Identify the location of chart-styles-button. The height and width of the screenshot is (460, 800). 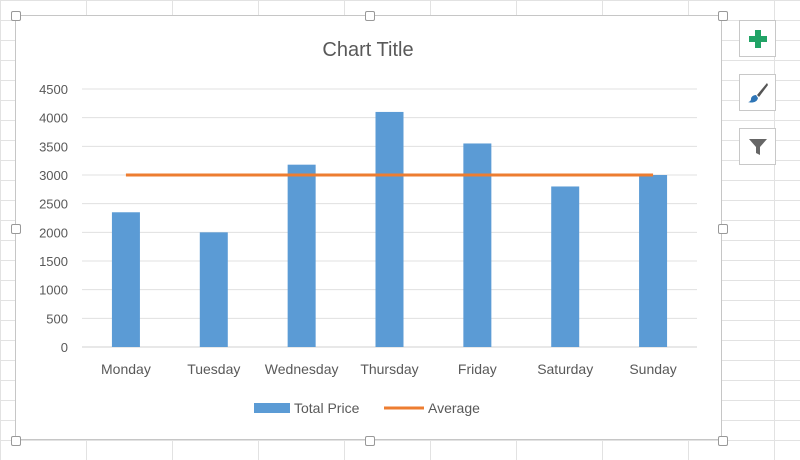
(757, 92).